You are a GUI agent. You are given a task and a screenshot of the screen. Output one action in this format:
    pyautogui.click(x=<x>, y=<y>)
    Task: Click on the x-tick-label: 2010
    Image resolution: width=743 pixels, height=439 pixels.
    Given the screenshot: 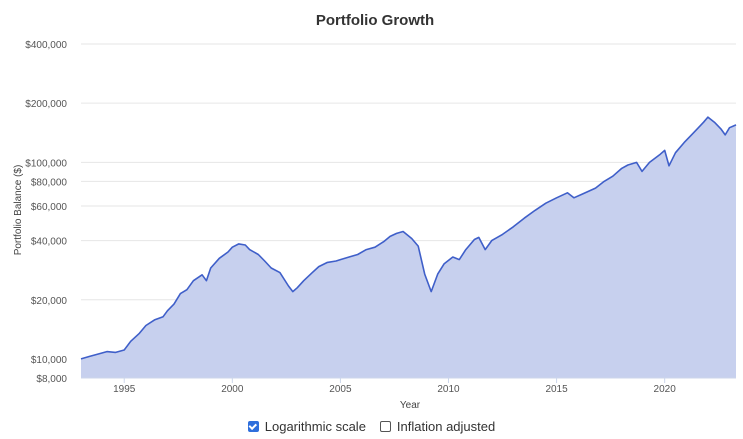 What is the action you would take?
    pyautogui.click(x=448, y=389)
    